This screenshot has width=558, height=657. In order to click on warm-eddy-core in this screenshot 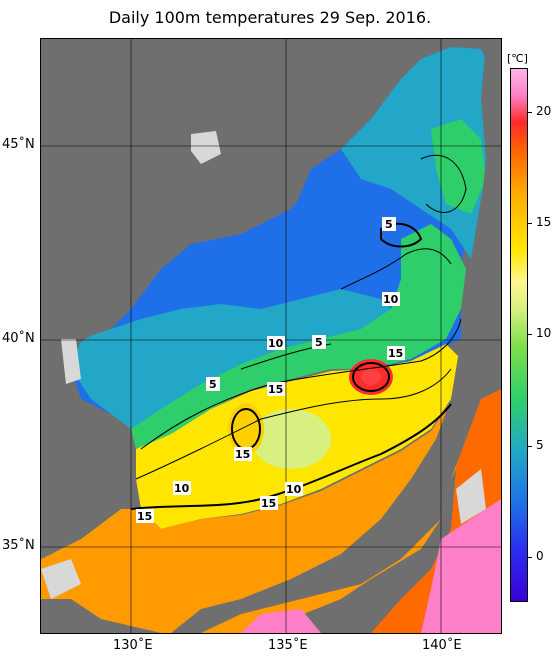, I will do `click(371, 377)`.